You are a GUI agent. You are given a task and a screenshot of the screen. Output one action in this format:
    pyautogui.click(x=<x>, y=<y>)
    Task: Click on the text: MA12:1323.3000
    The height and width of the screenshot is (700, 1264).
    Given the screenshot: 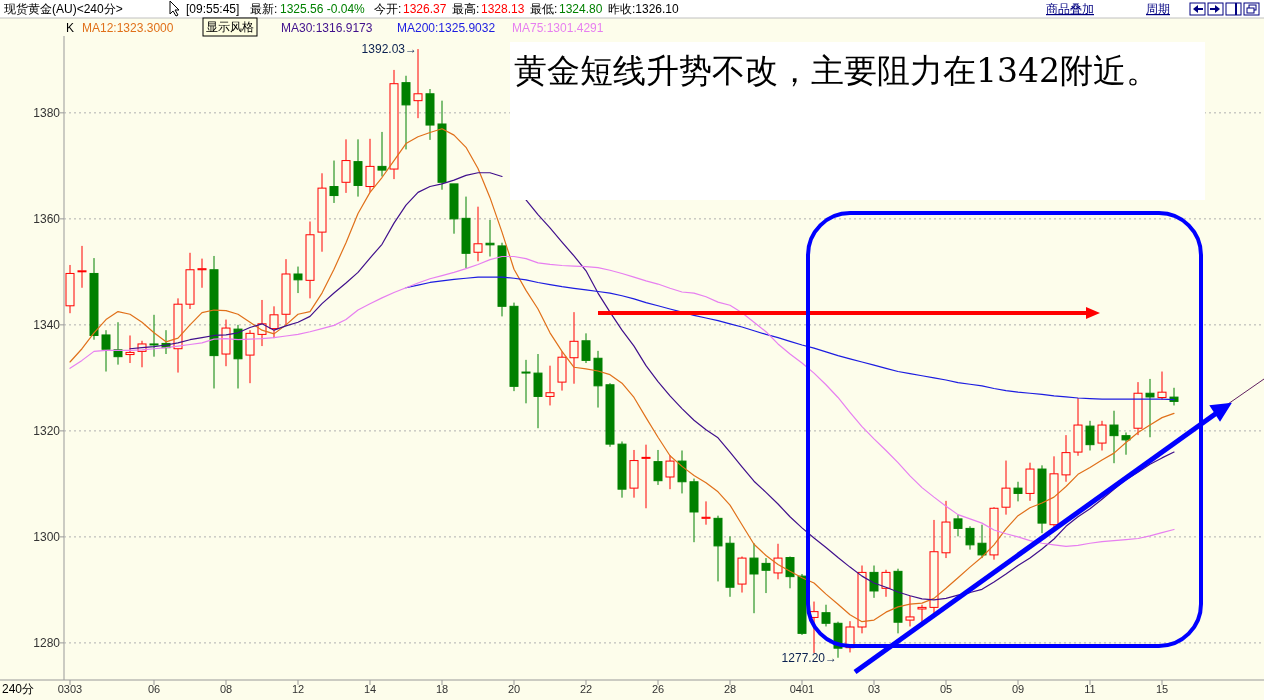 What is the action you would take?
    pyautogui.click(x=128, y=28)
    